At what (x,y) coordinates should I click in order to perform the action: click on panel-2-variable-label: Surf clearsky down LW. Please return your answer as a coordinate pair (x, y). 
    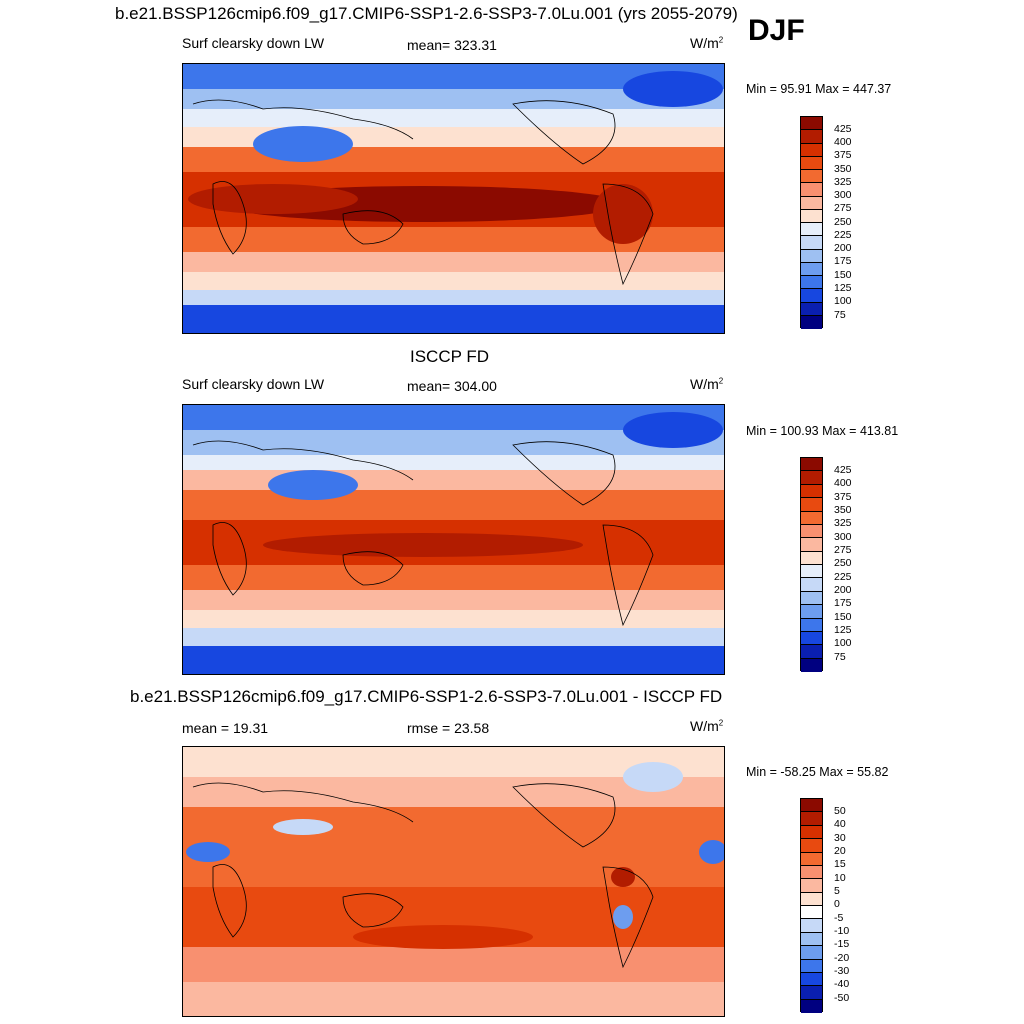
    Looking at the image, I should click on (253, 384).